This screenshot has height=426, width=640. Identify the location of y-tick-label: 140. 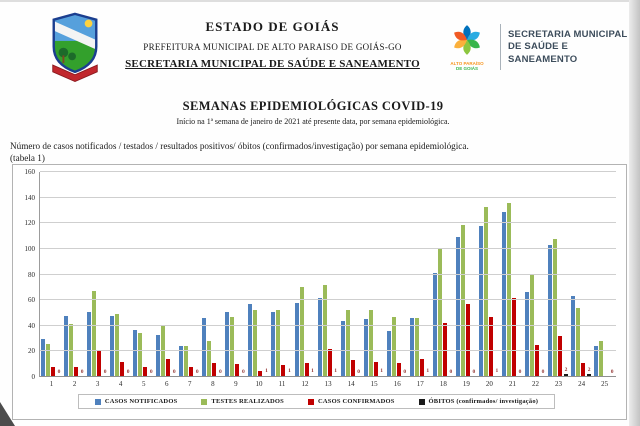
(30, 197).